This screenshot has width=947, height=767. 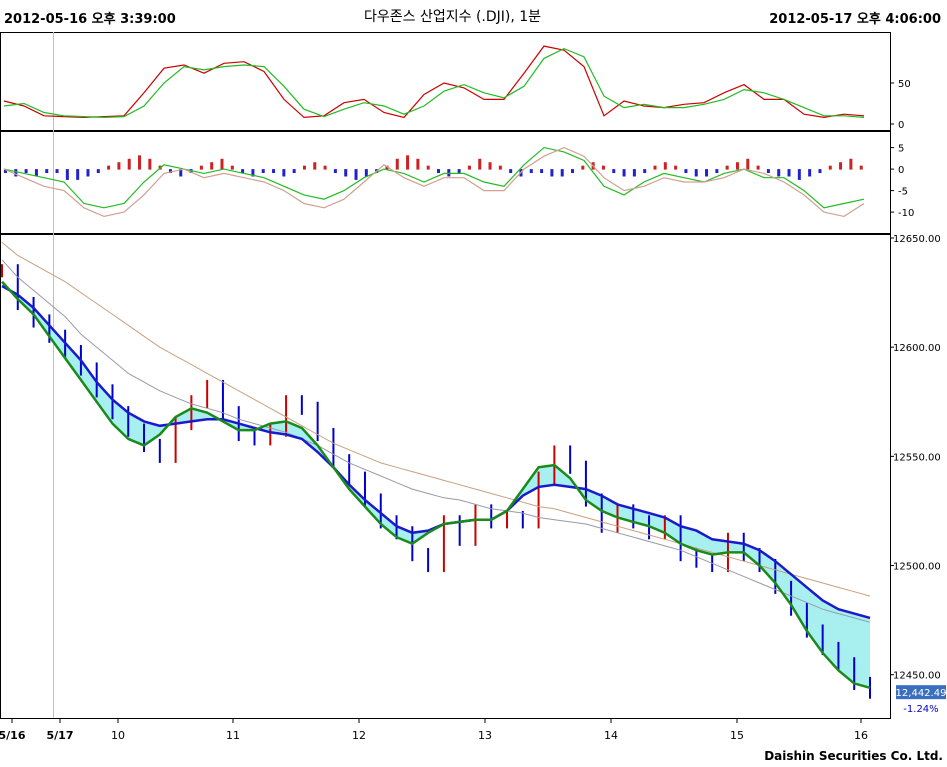 What do you see at coordinates (611, 735) in the screenshot?
I see `x-tick-label-6: 14` at bounding box center [611, 735].